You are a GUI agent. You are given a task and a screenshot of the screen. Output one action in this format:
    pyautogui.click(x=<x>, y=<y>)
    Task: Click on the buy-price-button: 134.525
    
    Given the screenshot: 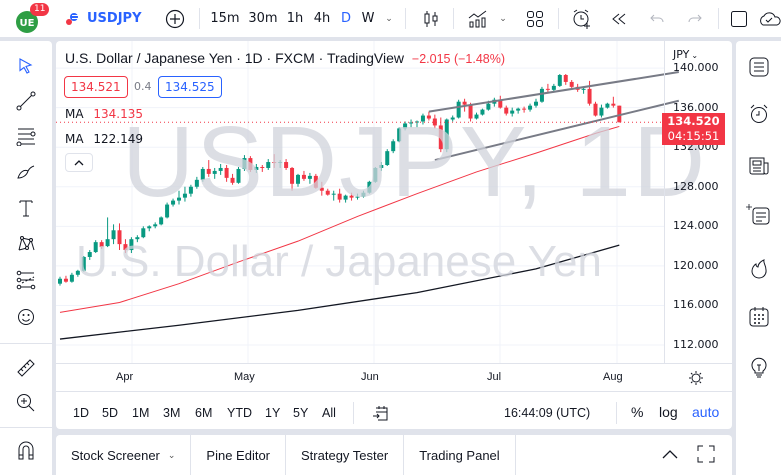 What is the action you would take?
    pyautogui.click(x=190, y=87)
    